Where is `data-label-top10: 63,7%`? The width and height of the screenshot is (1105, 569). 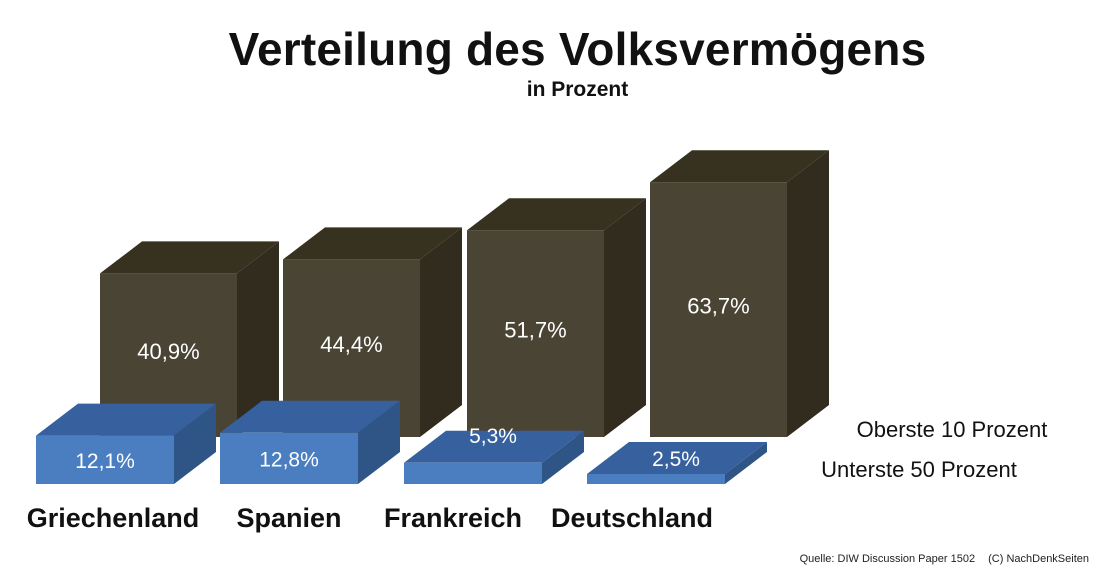
data-label-top10: 63,7% is located at coordinates (718, 306).